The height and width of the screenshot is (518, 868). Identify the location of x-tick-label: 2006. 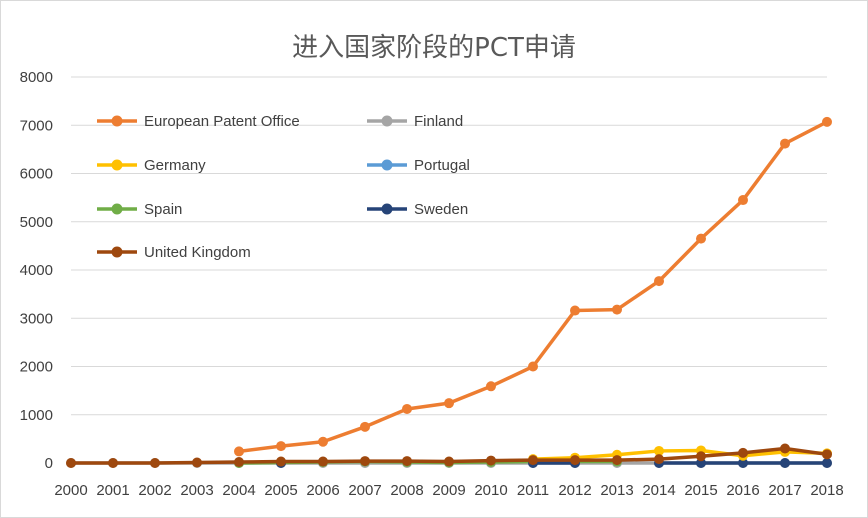
(322, 490).